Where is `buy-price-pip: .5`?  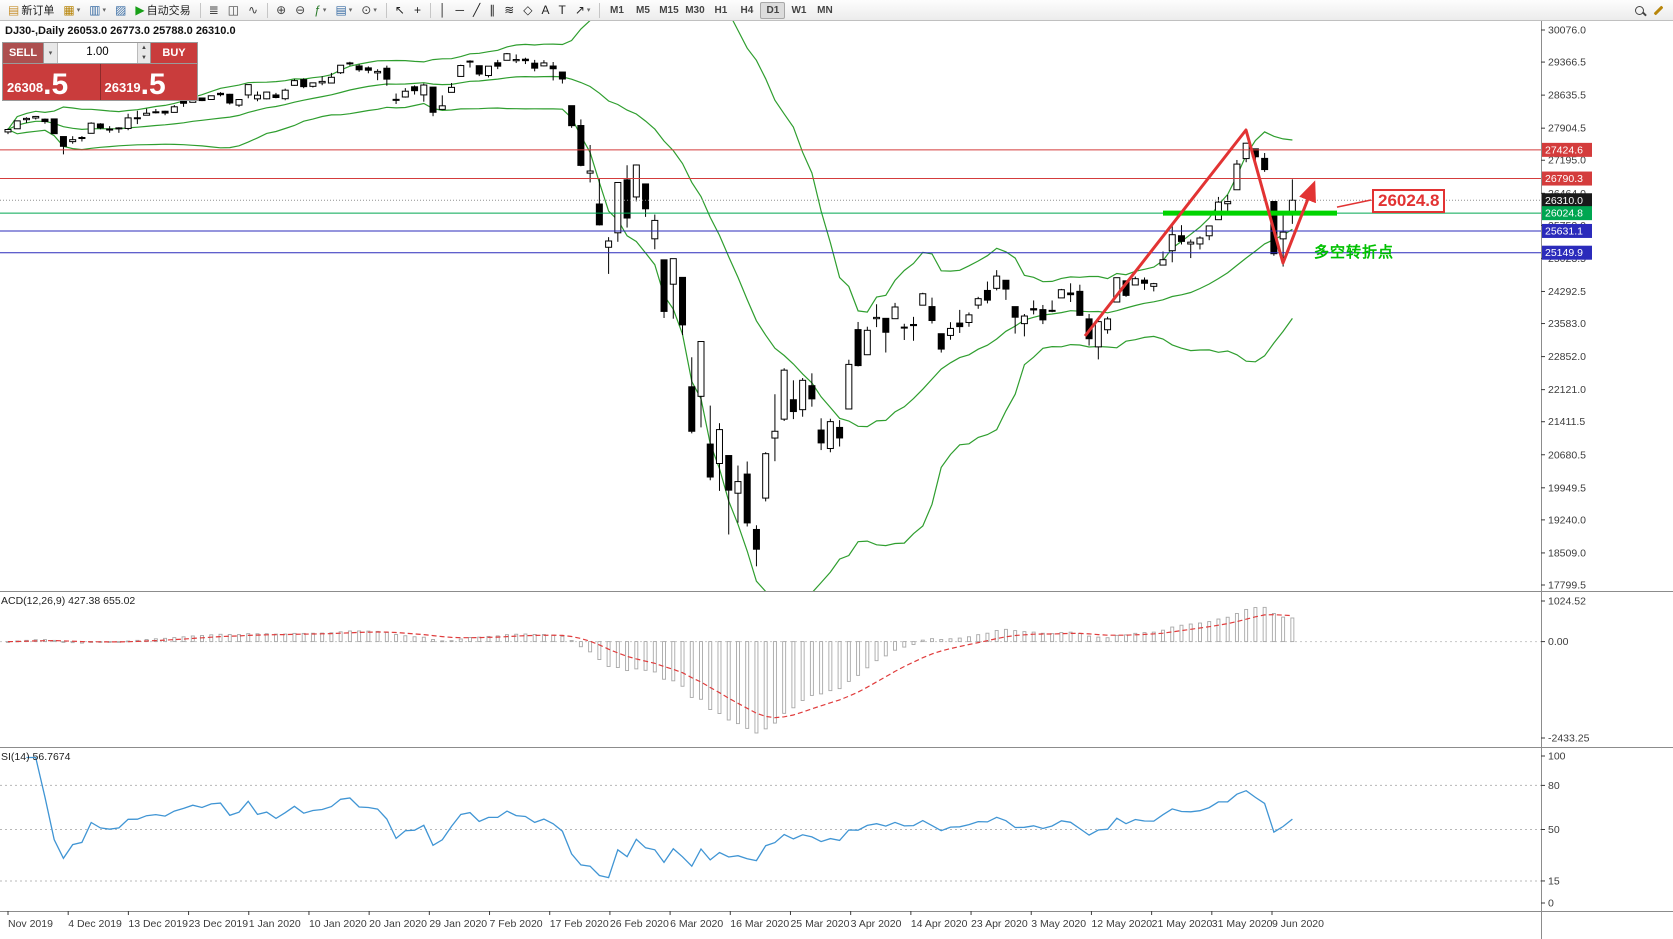
buy-price-pip: .5 is located at coordinates (153, 84).